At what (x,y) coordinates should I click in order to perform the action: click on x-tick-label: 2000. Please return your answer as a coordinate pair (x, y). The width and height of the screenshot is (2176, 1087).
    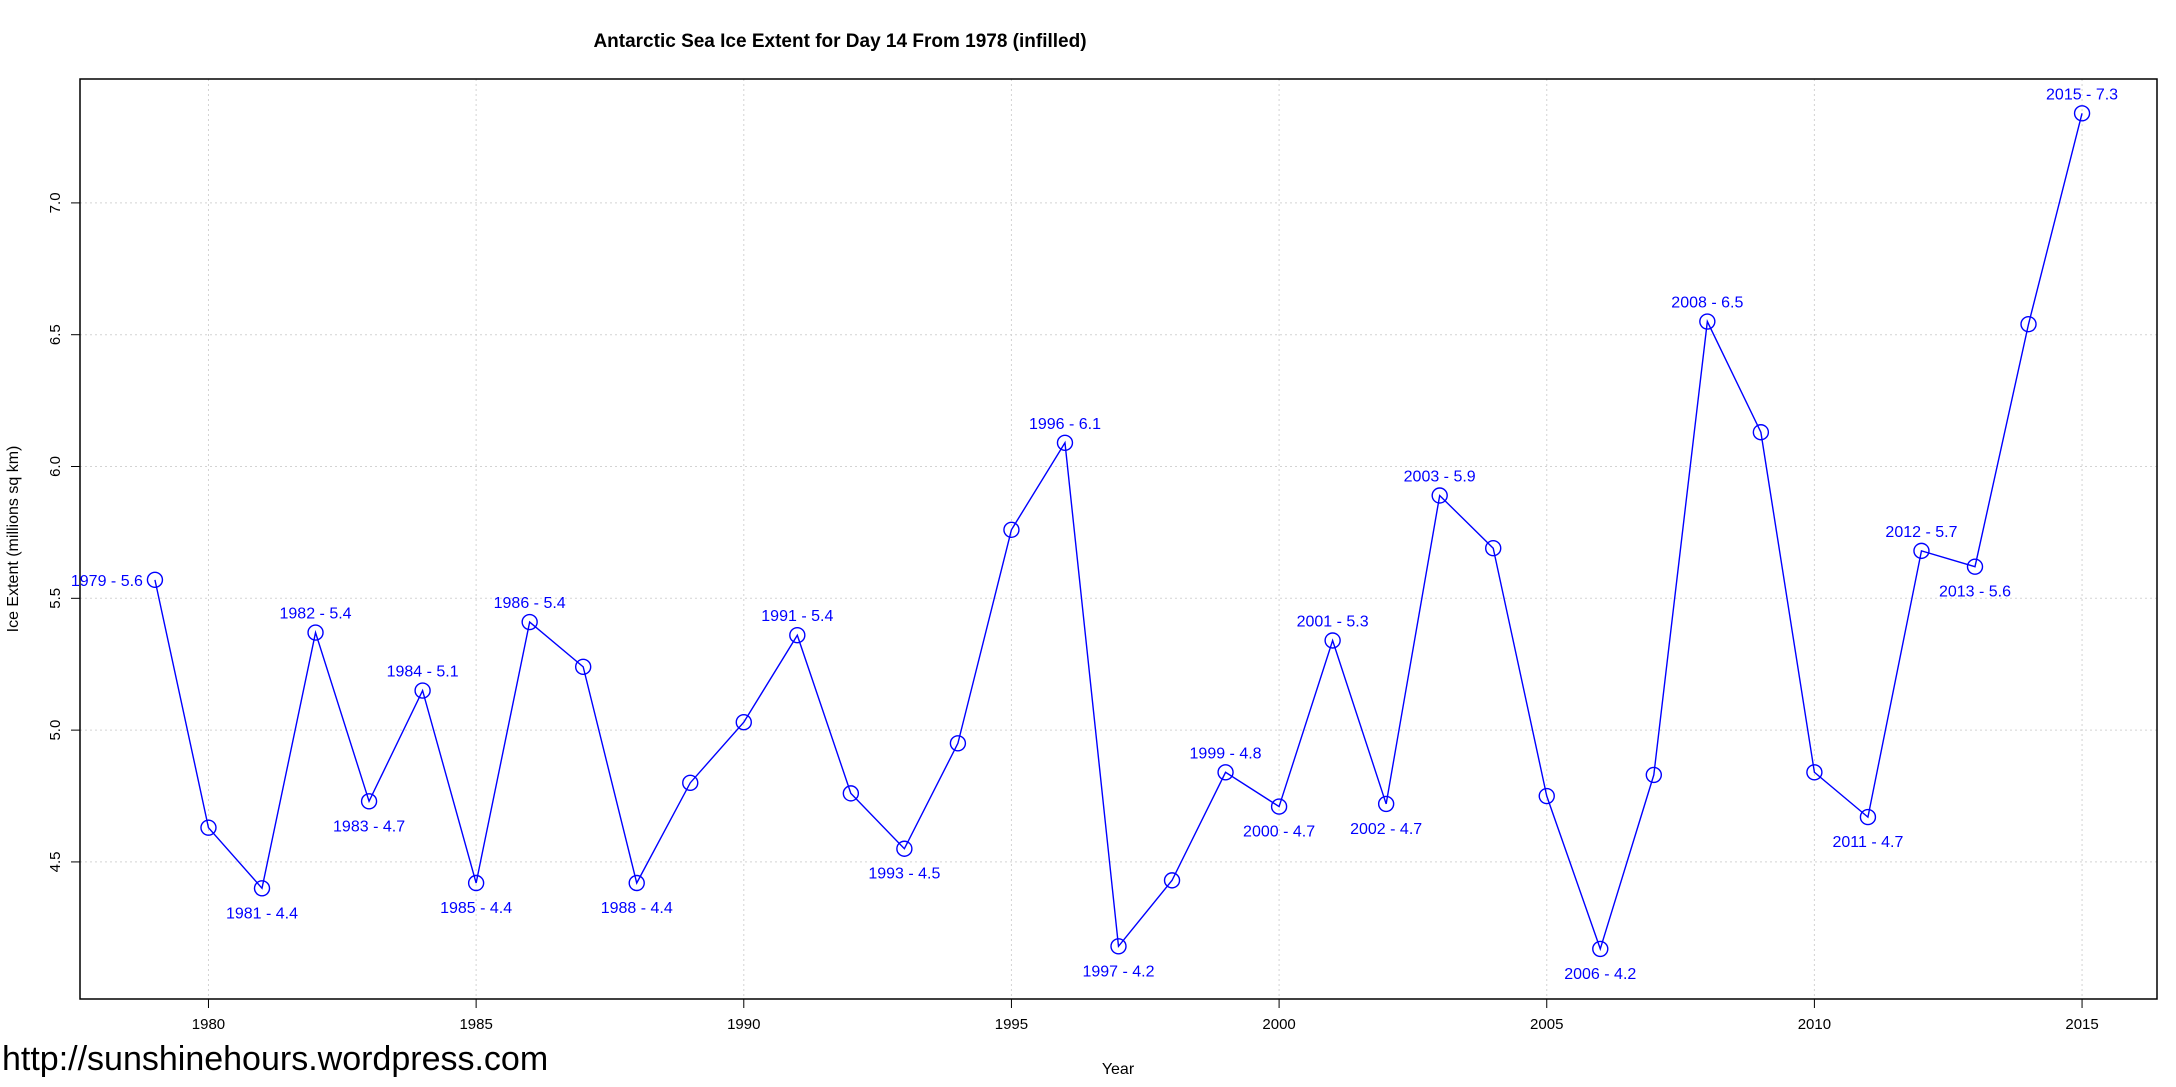
    Looking at the image, I should click on (1278, 1024).